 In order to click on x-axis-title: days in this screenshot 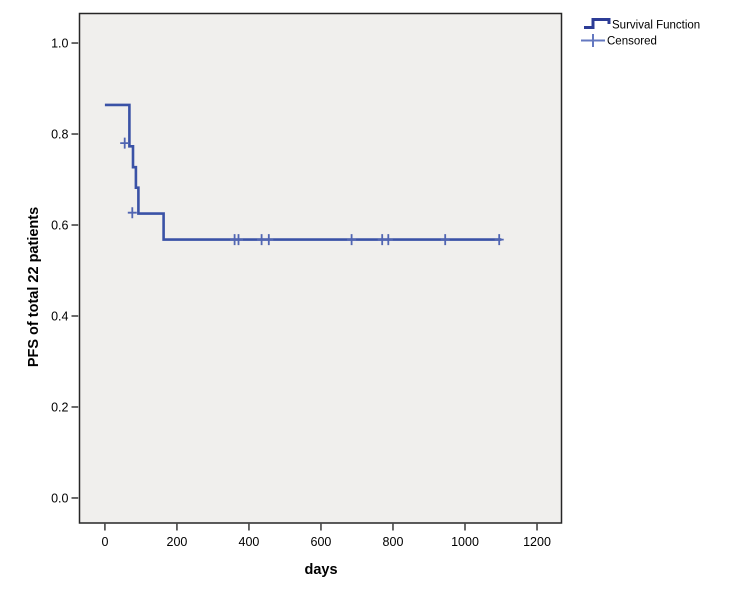, I will do `click(320, 570)`.